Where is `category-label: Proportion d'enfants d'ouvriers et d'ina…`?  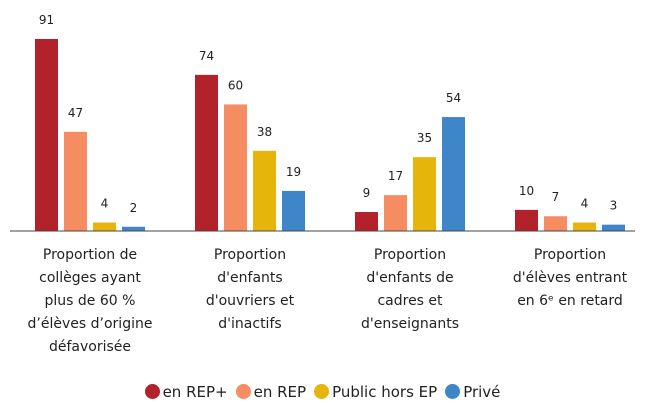
category-label: Proportion d'enfants d'ouvriers et d'ina… is located at coordinates (250, 289).